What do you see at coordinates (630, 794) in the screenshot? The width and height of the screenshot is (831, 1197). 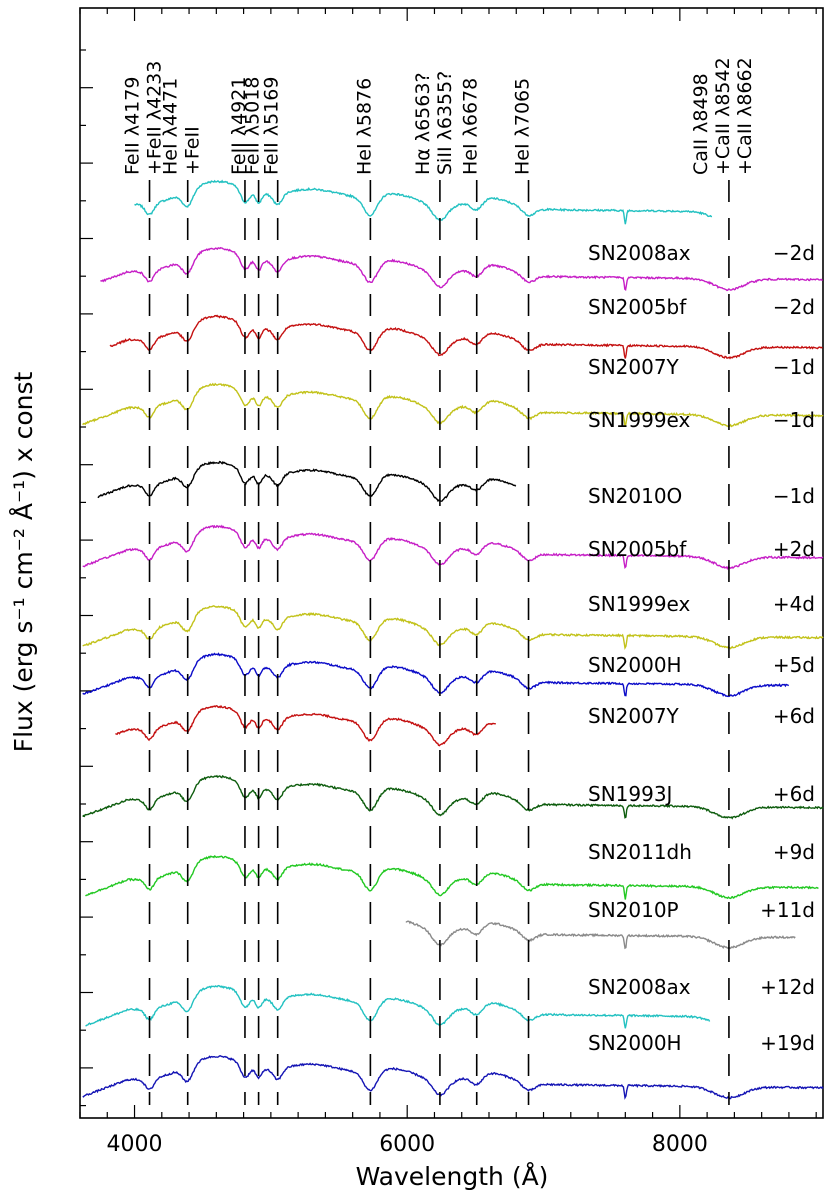 I see `series-name-label: SN1993J` at bounding box center [630, 794].